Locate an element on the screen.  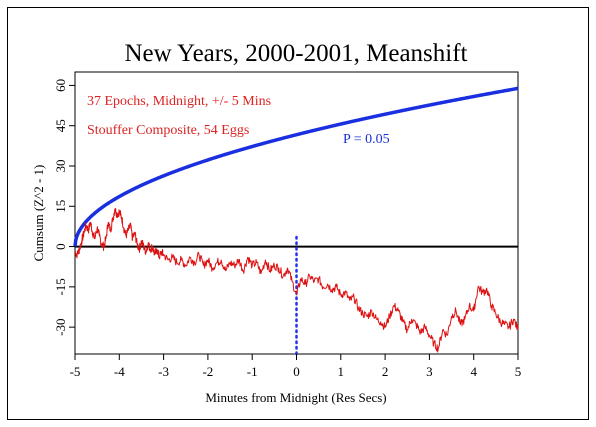
x-axis: -5 -4 -3 -2 -1 0 1 2 3 4 5 is located at coordinates (296, 366).